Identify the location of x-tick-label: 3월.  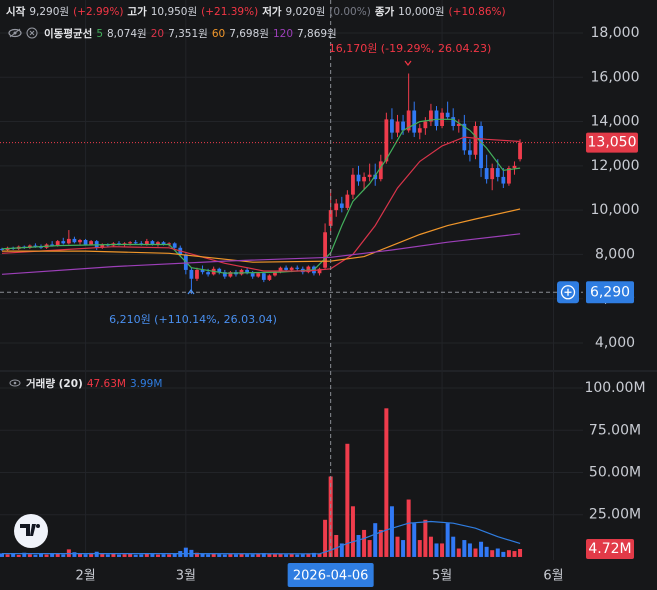
(186, 576).